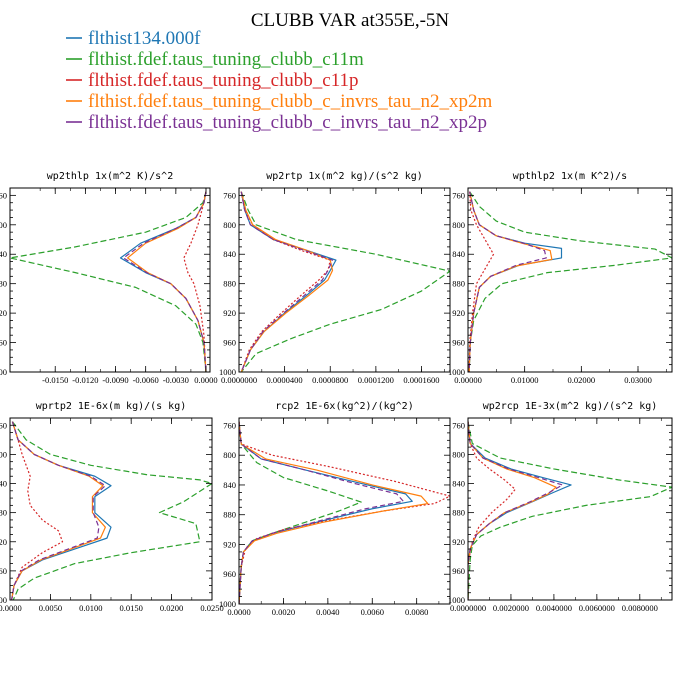 The image size is (700, 700). I want to click on x-tick-label-4-0: 0.0000, so click(238, 612).